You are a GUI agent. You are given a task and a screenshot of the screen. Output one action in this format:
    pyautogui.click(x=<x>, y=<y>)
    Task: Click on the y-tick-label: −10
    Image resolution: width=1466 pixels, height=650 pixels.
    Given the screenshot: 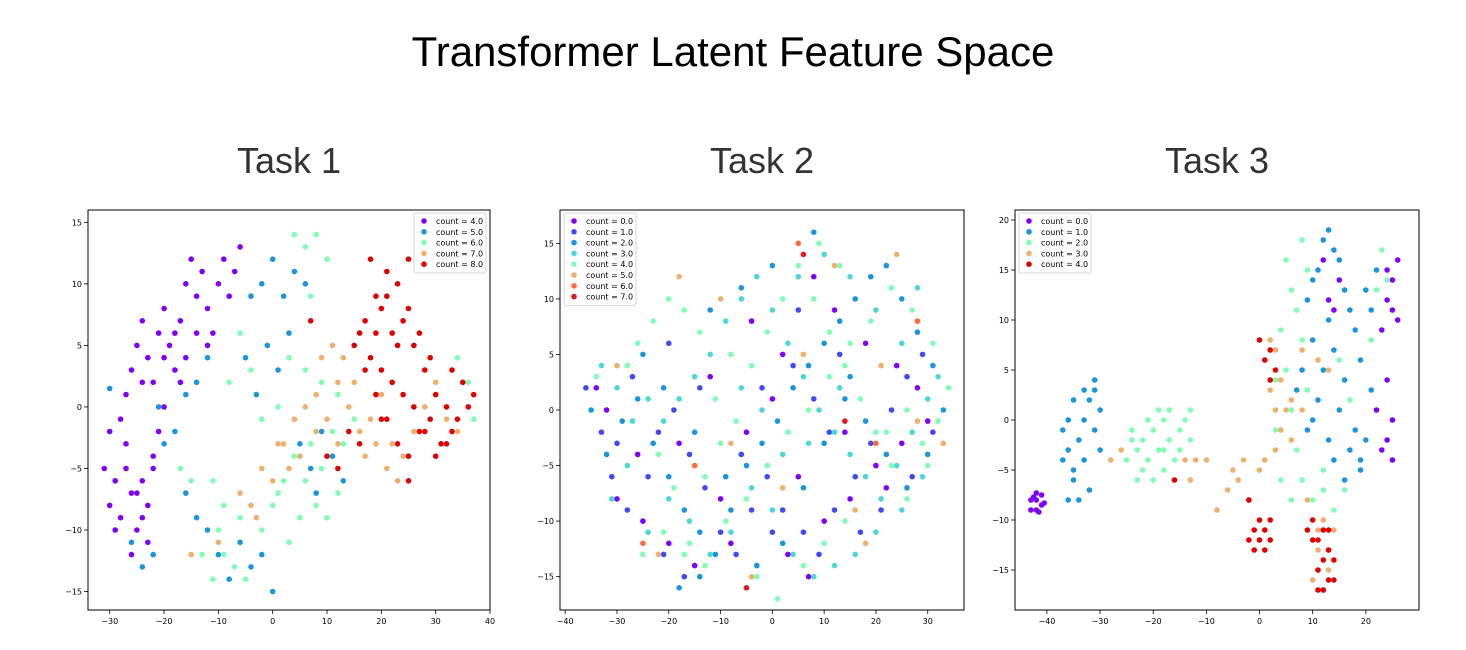 What is the action you would take?
    pyautogui.click(x=545, y=521)
    